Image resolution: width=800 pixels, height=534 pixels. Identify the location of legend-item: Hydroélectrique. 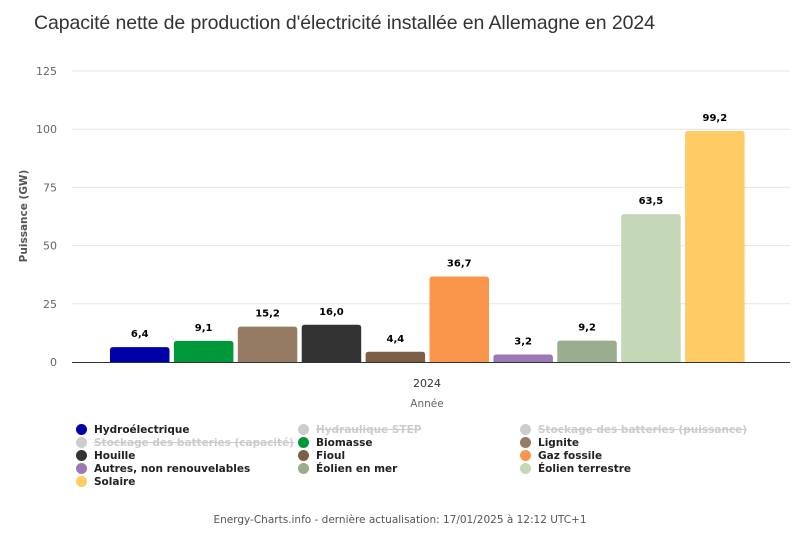
(133, 429).